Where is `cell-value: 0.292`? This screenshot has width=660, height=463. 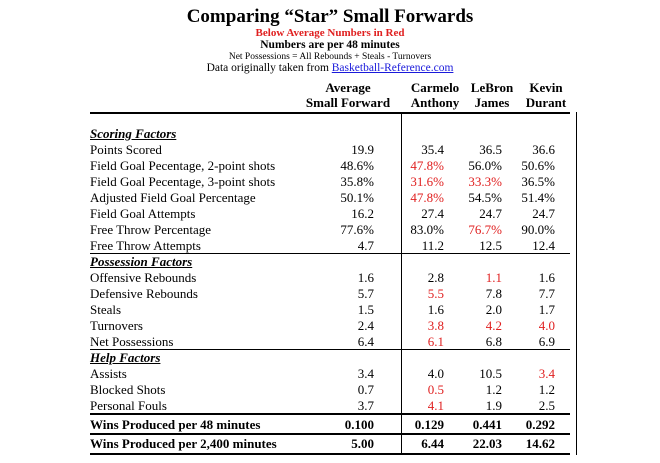
cell-value: 0.292 is located at coordinates (540, 424).